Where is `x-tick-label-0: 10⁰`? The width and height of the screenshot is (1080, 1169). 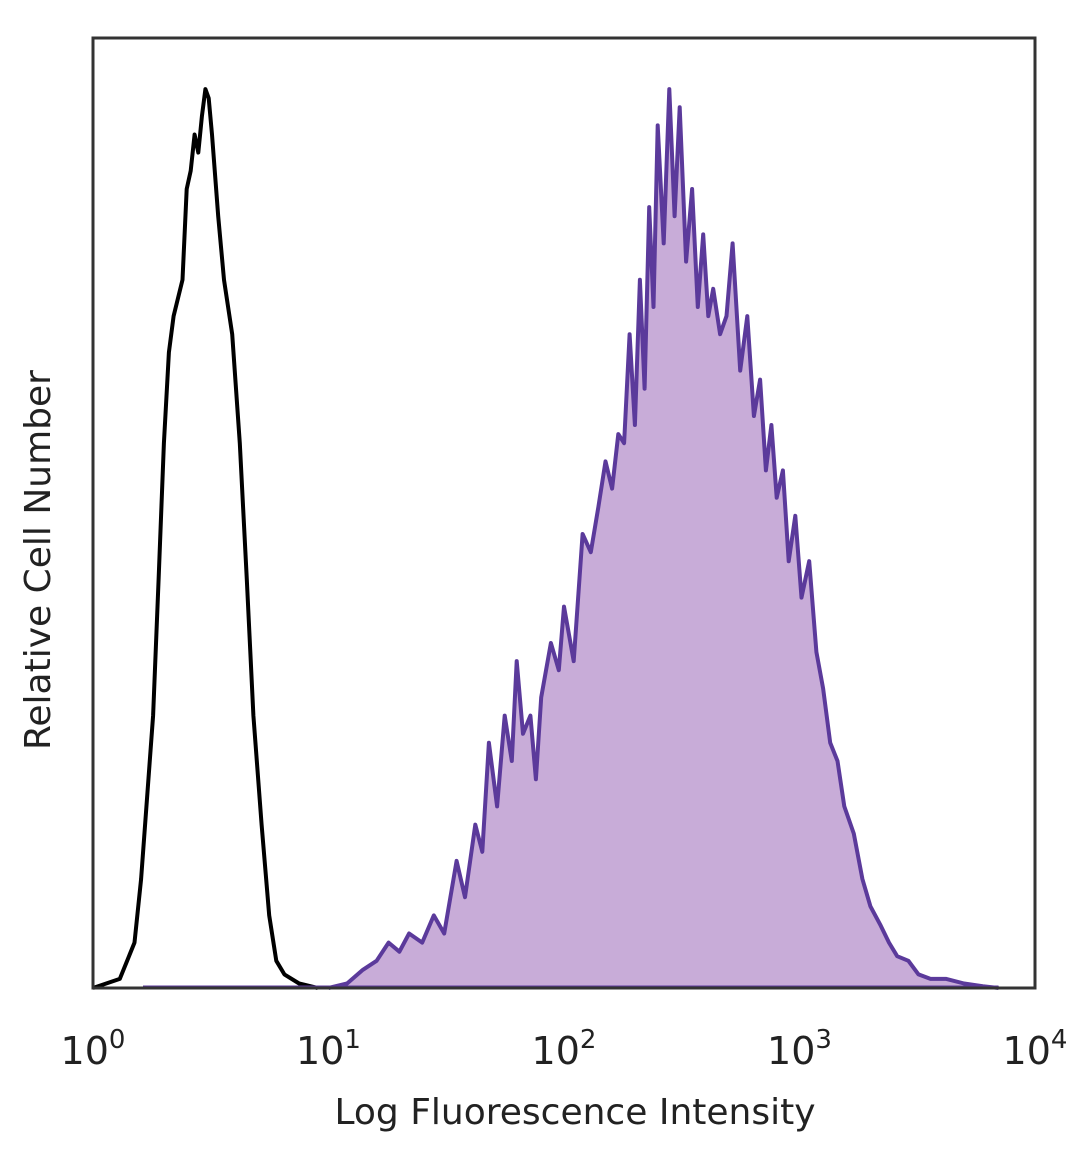
x-tick-label-0: 10⁰ is located at coordinates (93, 1049).